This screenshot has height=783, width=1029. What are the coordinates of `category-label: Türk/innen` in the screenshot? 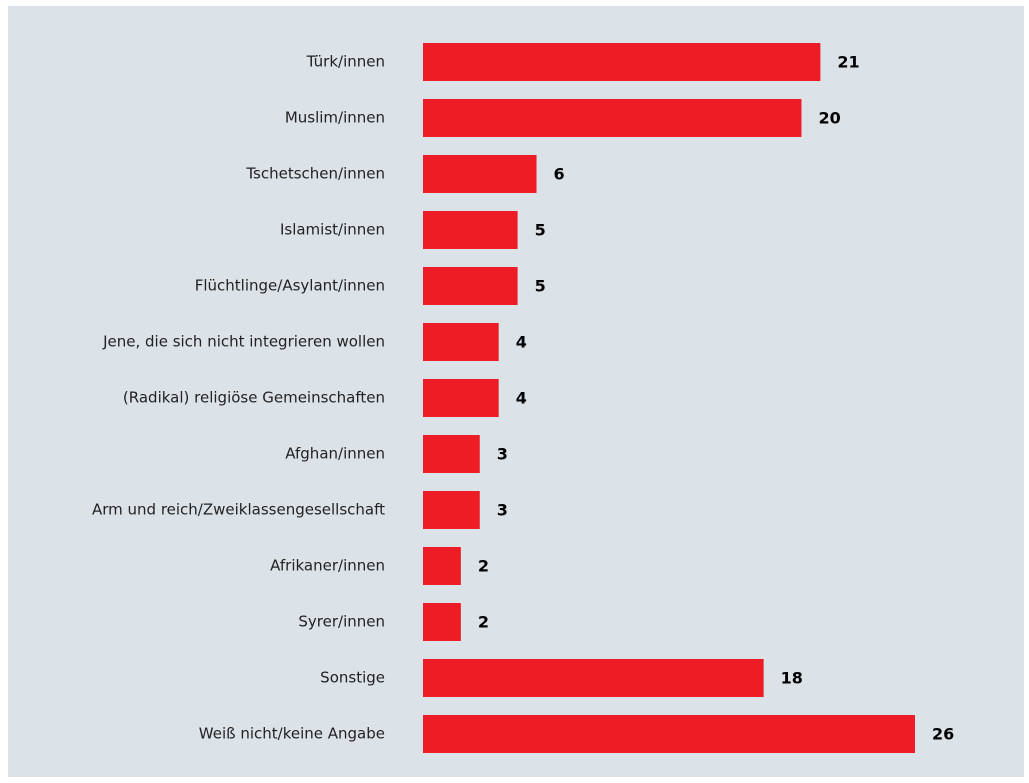 It's located at (345, 62).